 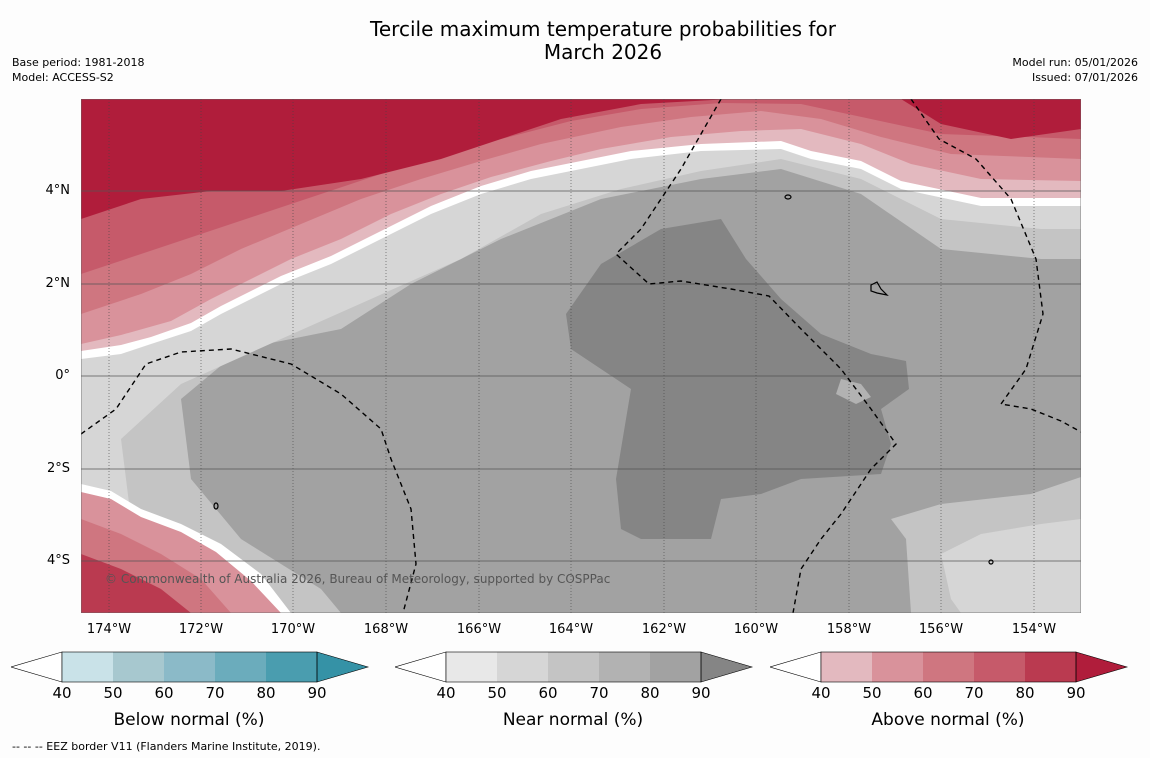 I want to click on colorbar-near-over, so click(x=727, y=667).